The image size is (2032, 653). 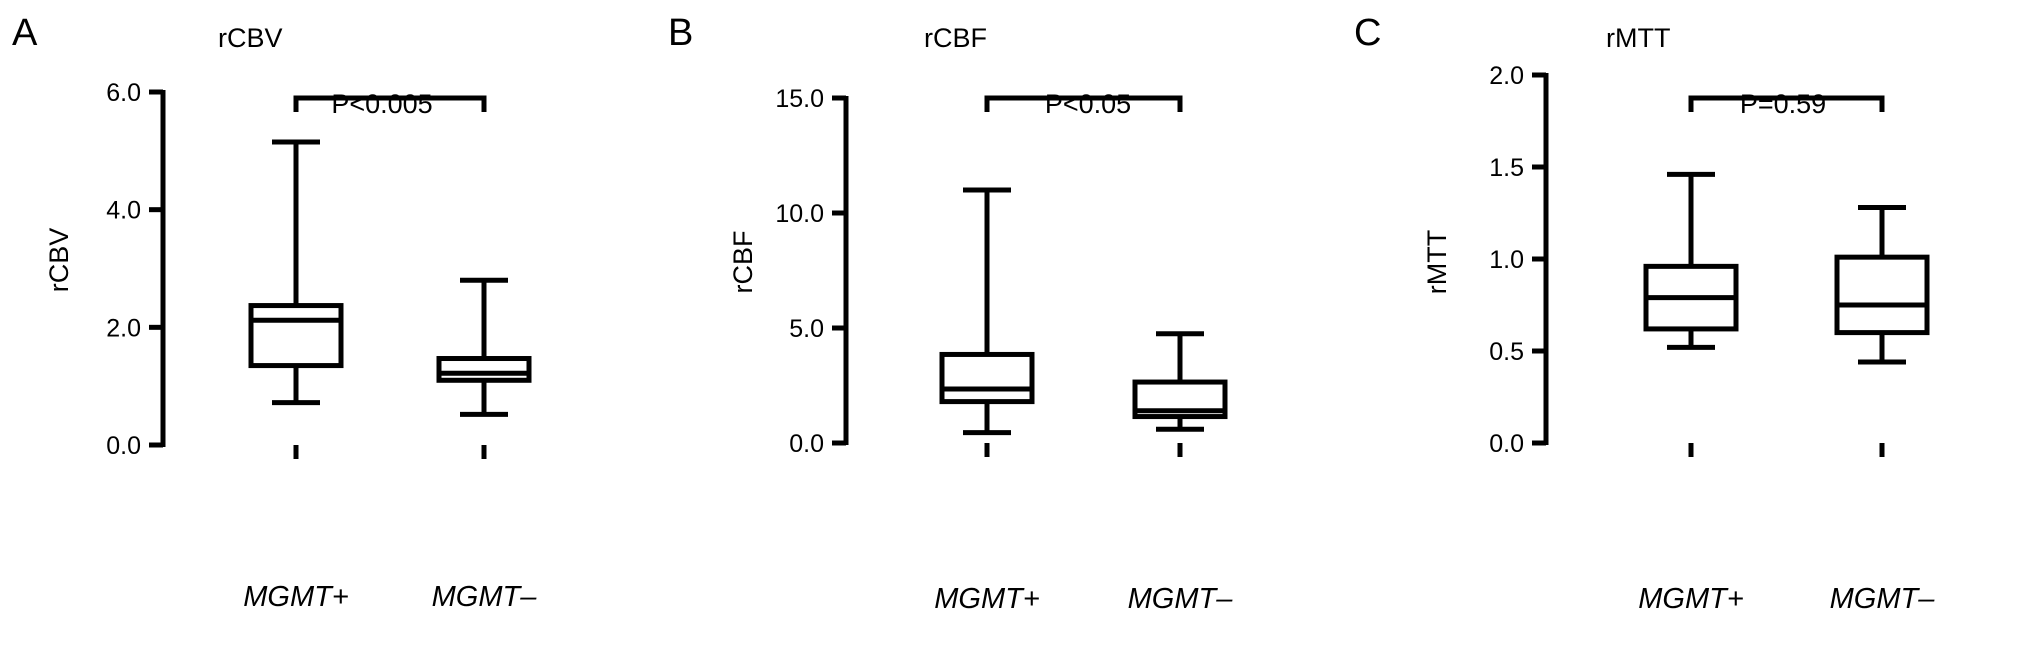 I want to click on panel-title: rCBV, so click(x=250, y=38).